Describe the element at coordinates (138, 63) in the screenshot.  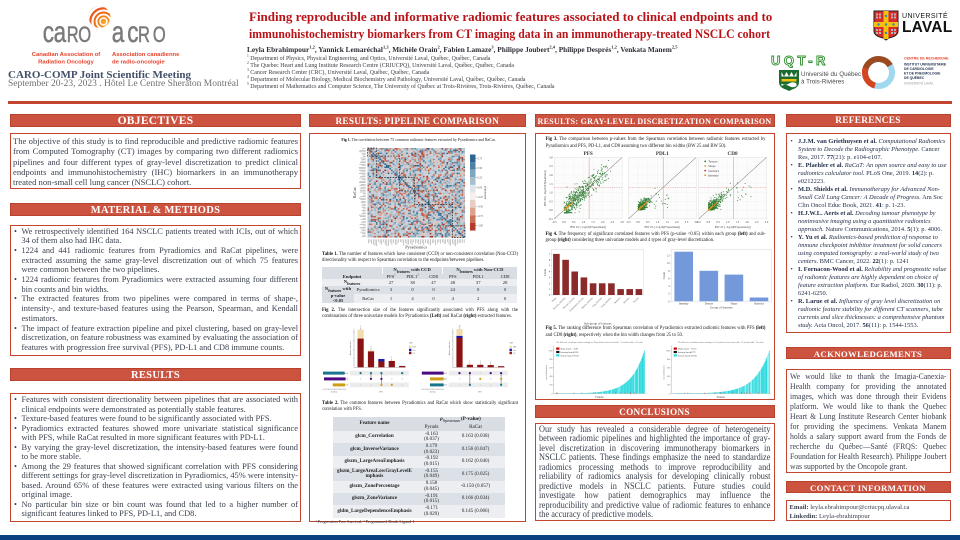
I see `svg-text: de radio-oncologie` at that location.